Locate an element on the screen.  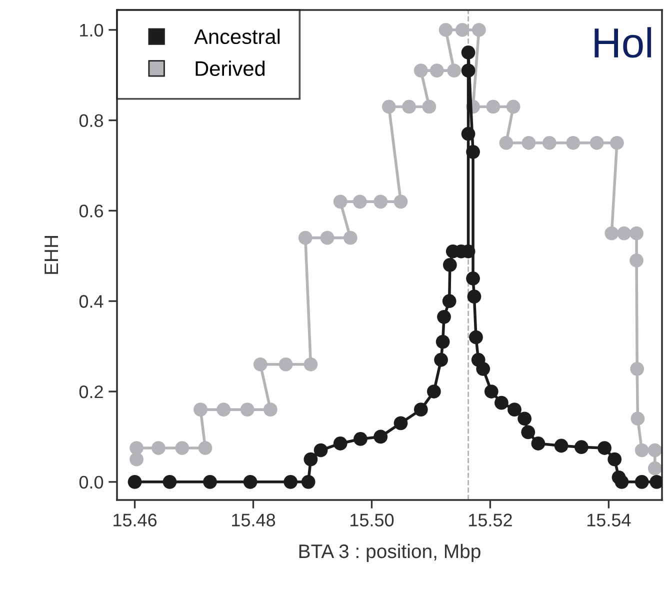
x-tick-label: 15.46 is located at coordinates (135, 520).